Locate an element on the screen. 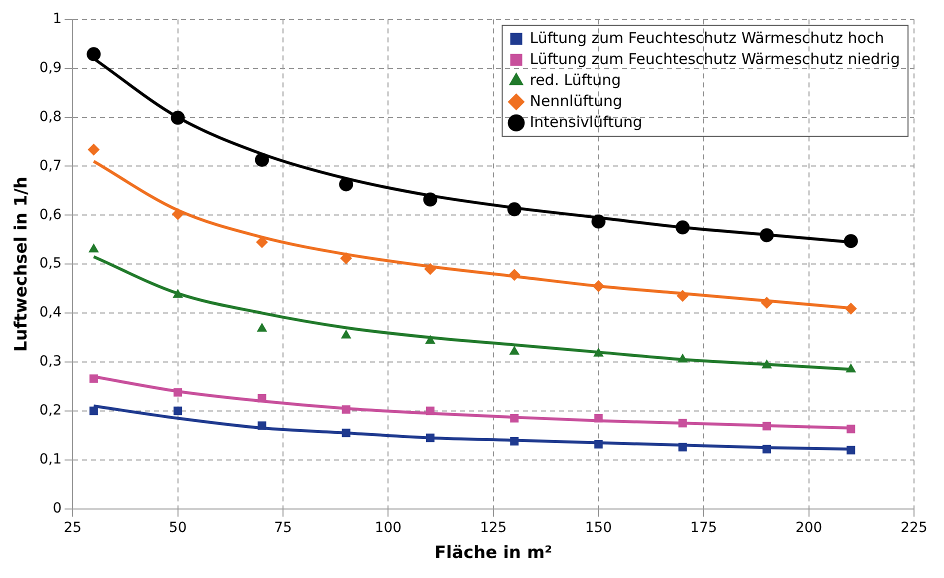 This screenshot has width=944, height=578. x-tick-label: 175 is located at coordinates (704, 528).